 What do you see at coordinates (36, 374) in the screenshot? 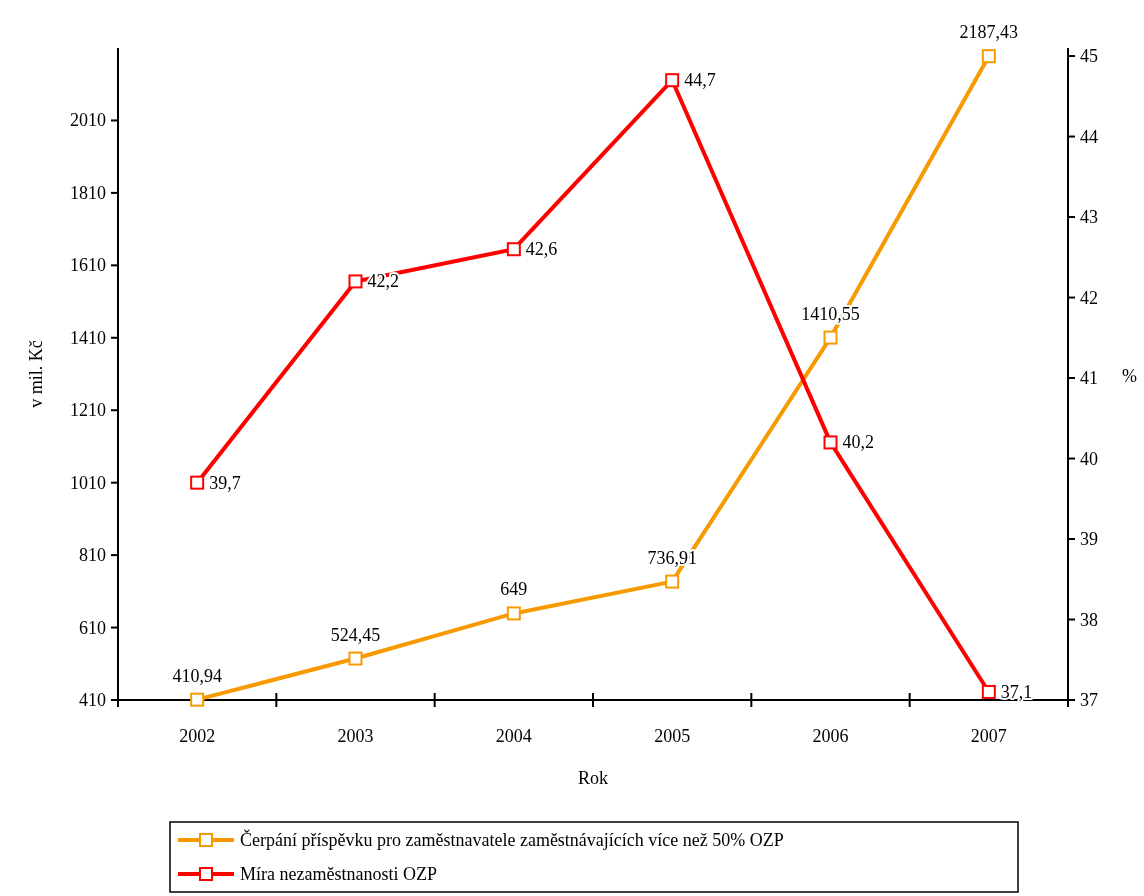
I see `y-axis-title: v mil. Kč` at bounding box center [36, 374].